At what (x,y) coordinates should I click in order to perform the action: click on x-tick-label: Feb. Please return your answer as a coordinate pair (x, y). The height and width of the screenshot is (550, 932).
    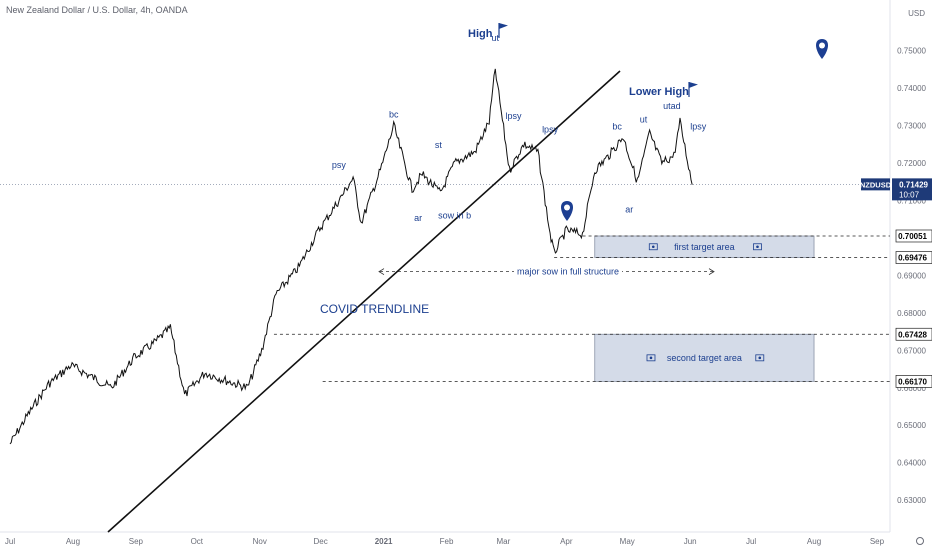
    Looking at the image, I should click on (447, 541).